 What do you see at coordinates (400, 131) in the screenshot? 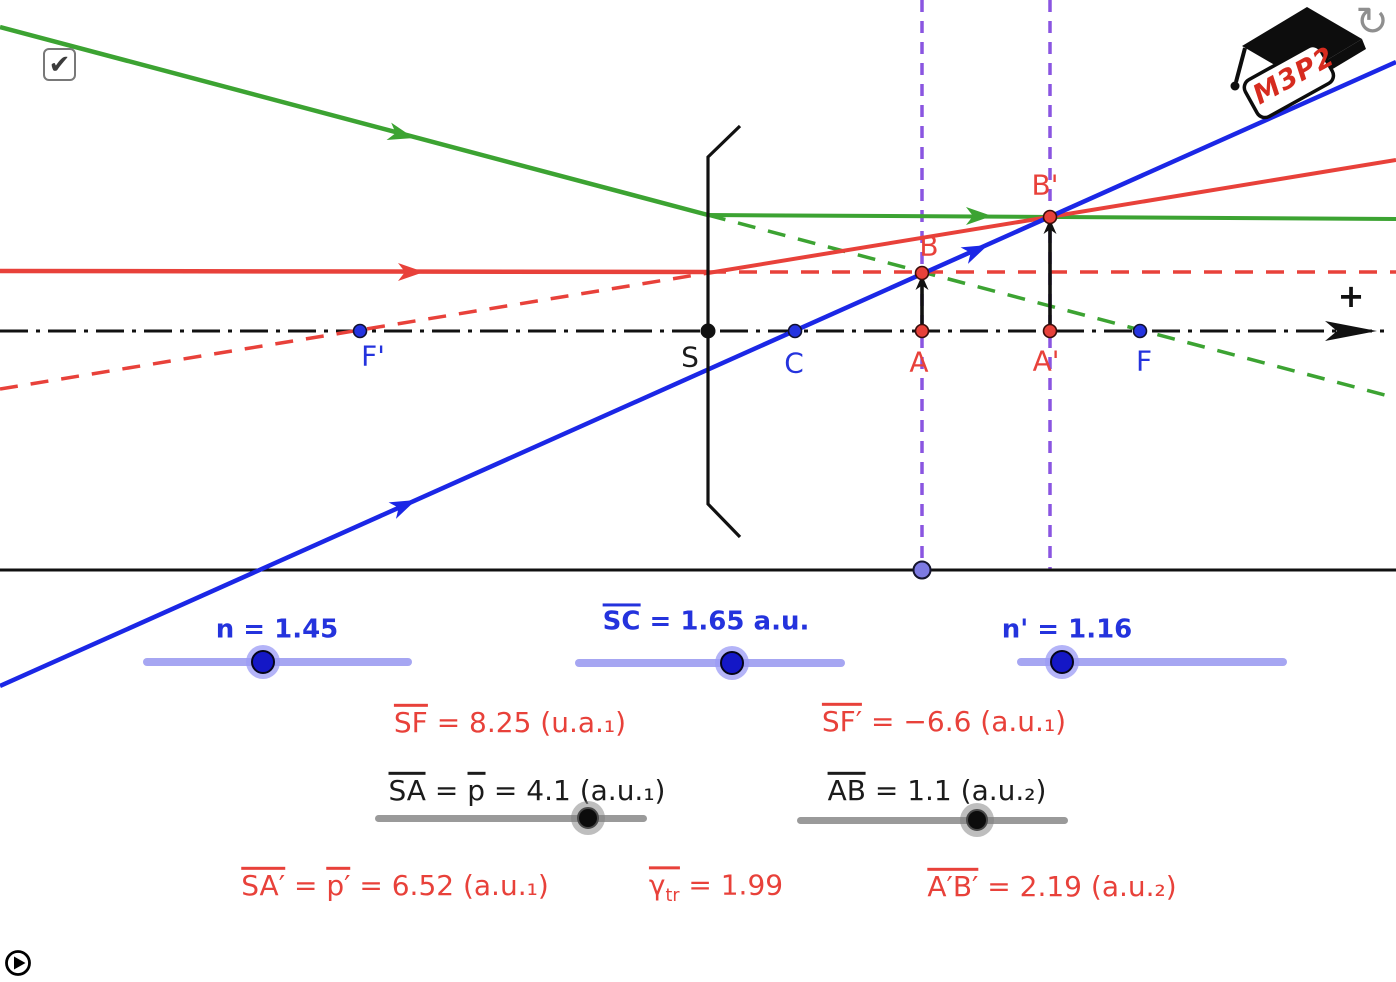
I see `green-incident-arrowhead-icon` at bounding box center [400, 131].